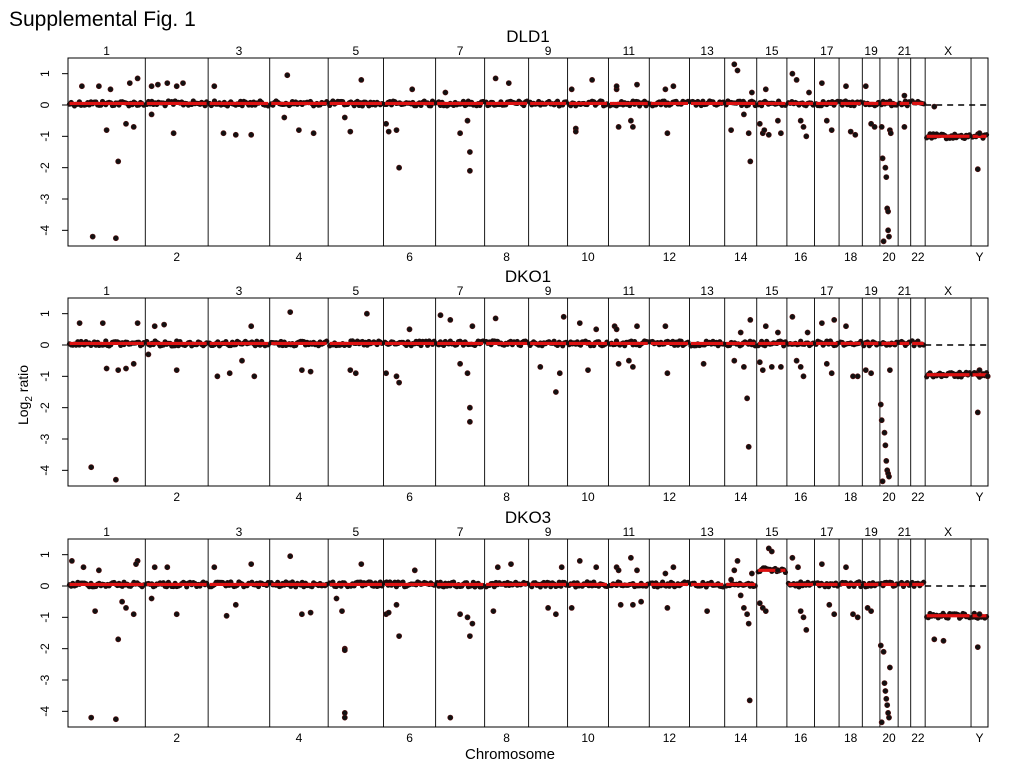 This screenshot has width=1024, height=768. I want to click on chromosome-label-top: 13, so click(707, 291).